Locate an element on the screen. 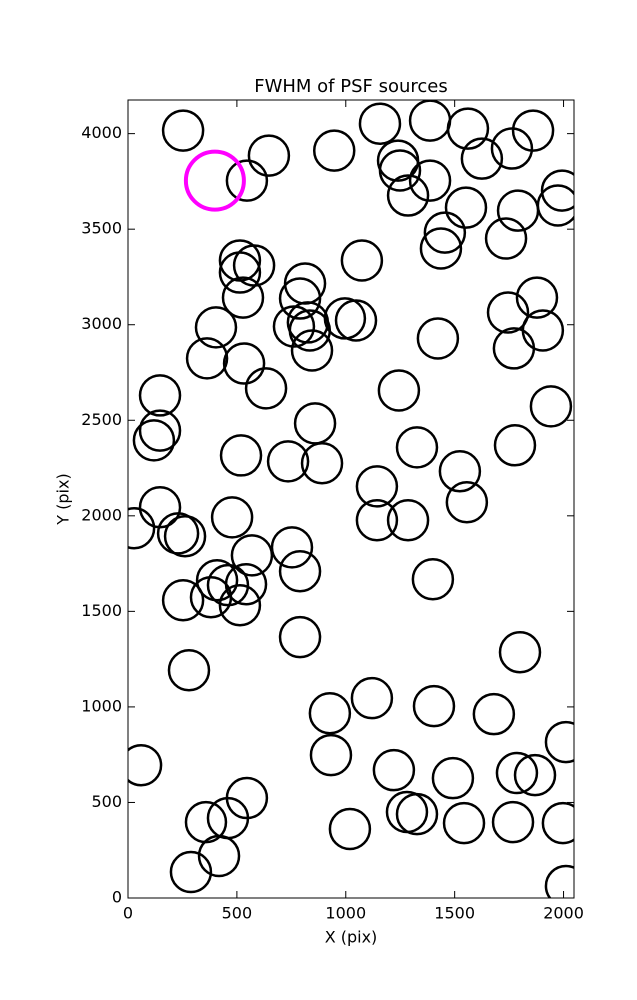 This screenshot has height=1000, width=637. y-axis-label: Y (pix) is located at coordinates (63, 499).